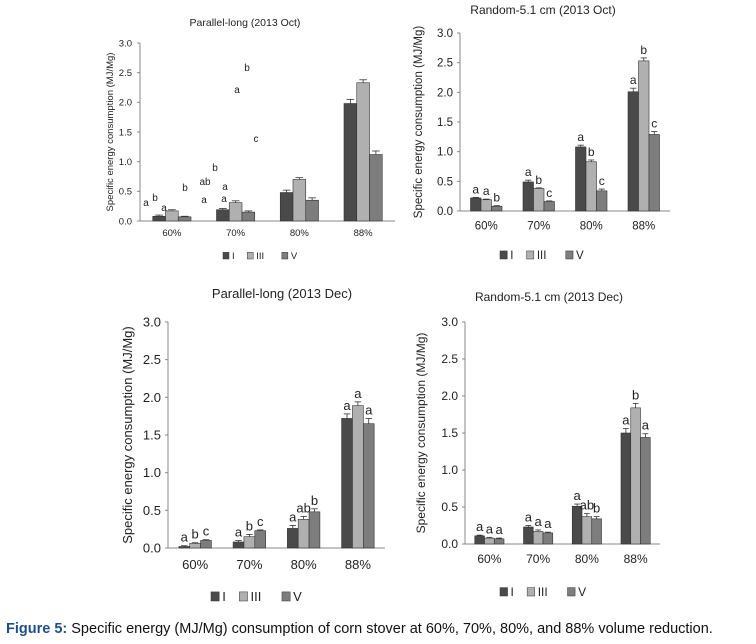  What do you see at coordinates (238, 545) in the screenshot?
I see `bar-I-70%` at bounding box center [238, 545].